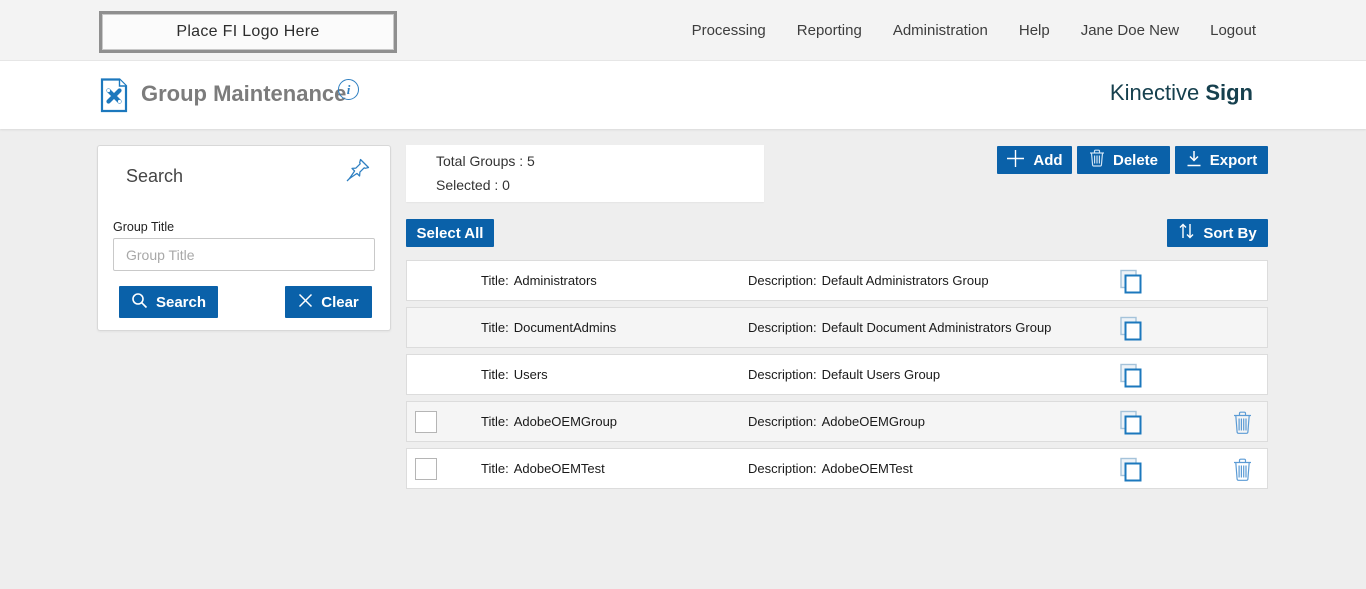 This screenshot has width=1366, height=589. What do you see at coordinates (530, 374) in the screenshot?
I see `group-title-value: Users` at bounding box center [530, 374].